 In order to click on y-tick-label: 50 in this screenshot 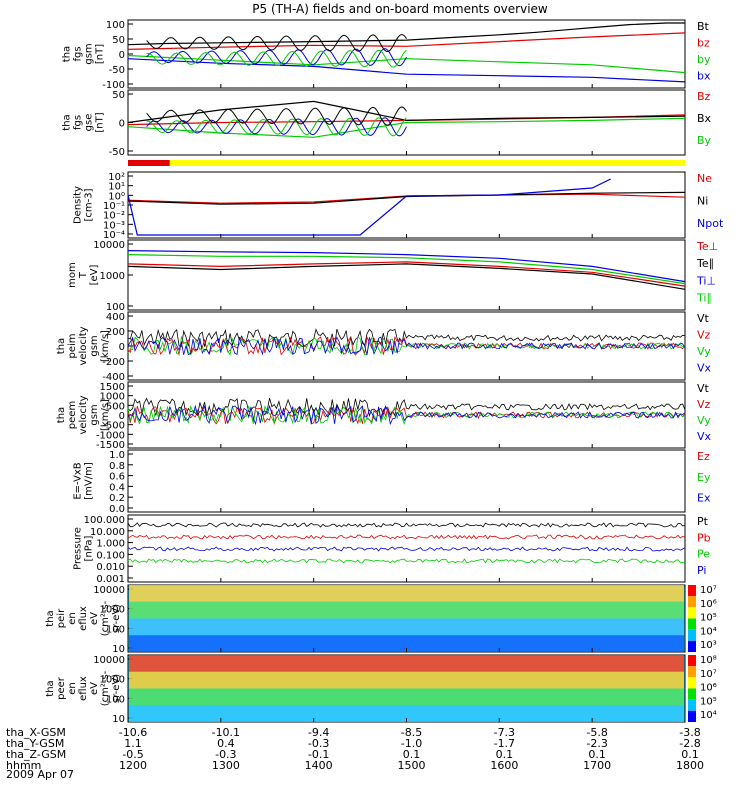, I will do `click(118, 40)`.